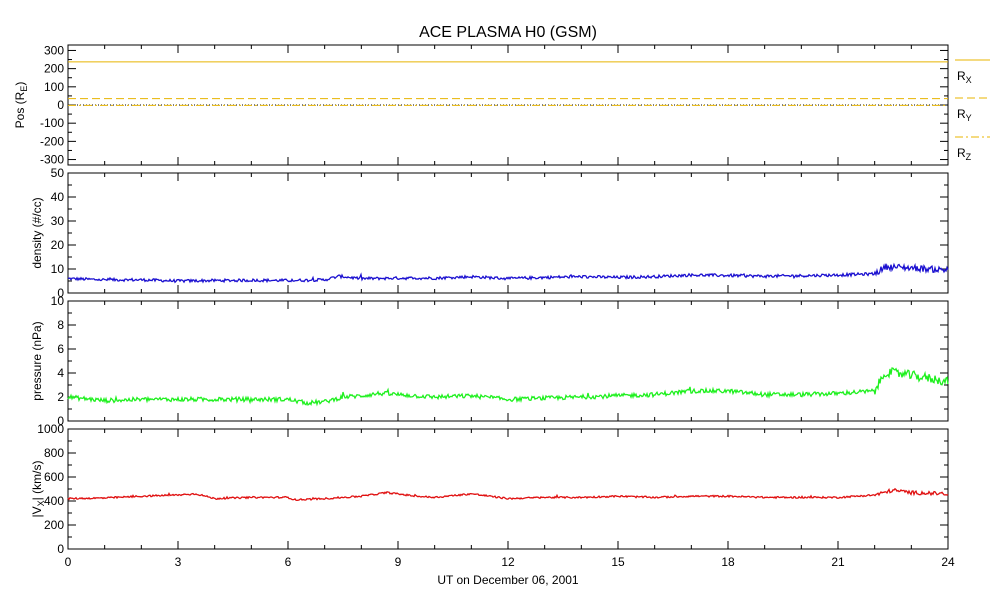 Image resolution: width=993 pixels, height=600 pixels. Describe the element at coordinates (50, 429) in the screenshot. I see `y-tick-label: 1000` at that location.